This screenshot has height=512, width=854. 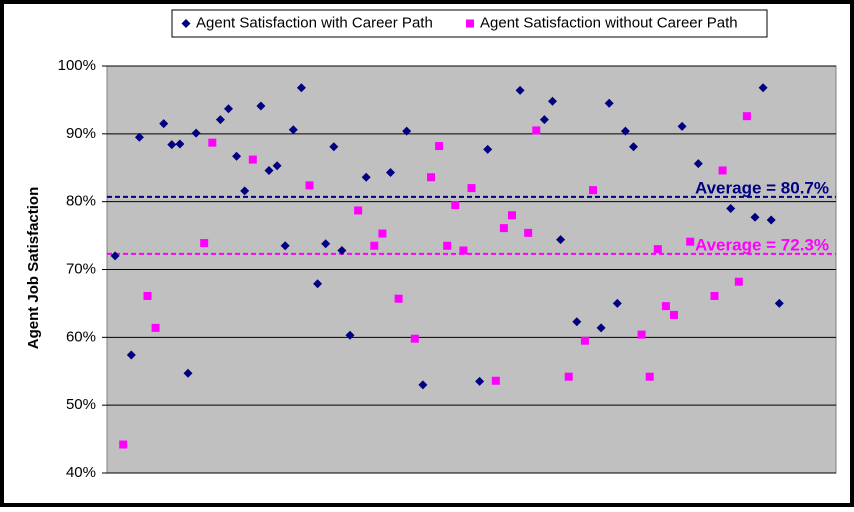 I want to click on y-tick-label: 70%, so click(x=81, y=268).